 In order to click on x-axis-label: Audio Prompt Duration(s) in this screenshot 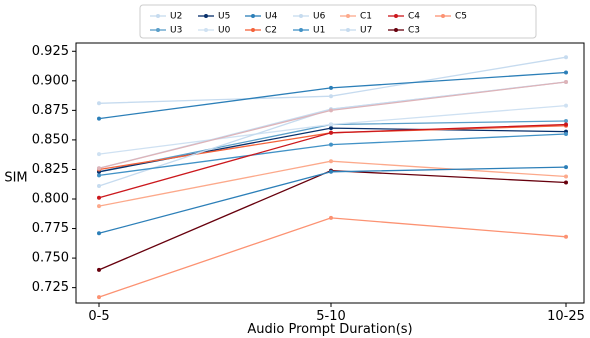, I will do `click(329, 329)`.